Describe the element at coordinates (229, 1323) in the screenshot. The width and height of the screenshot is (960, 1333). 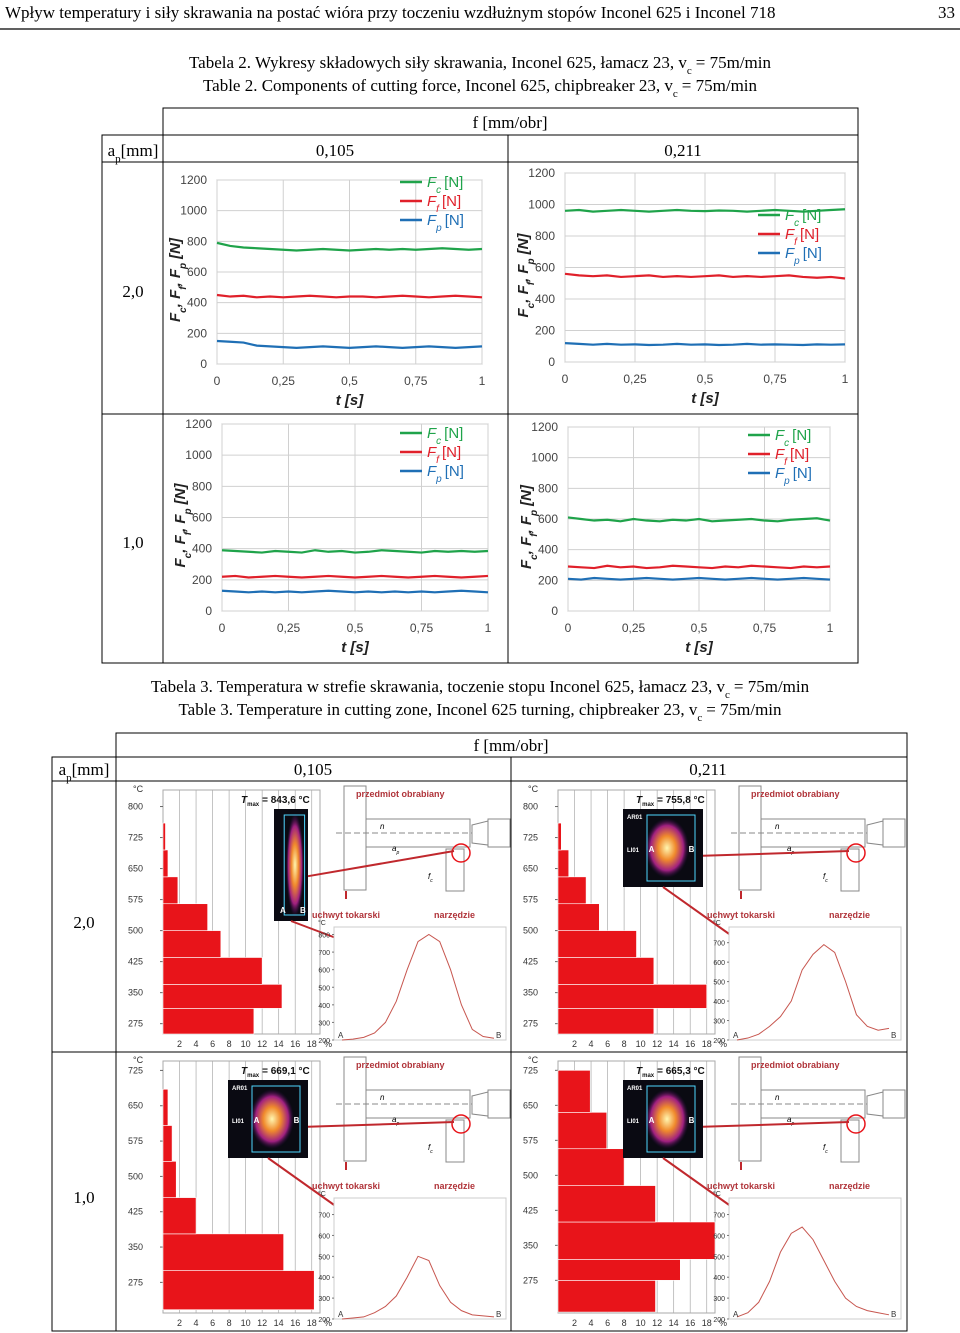
I see `x-tick-label: 8` at that location.